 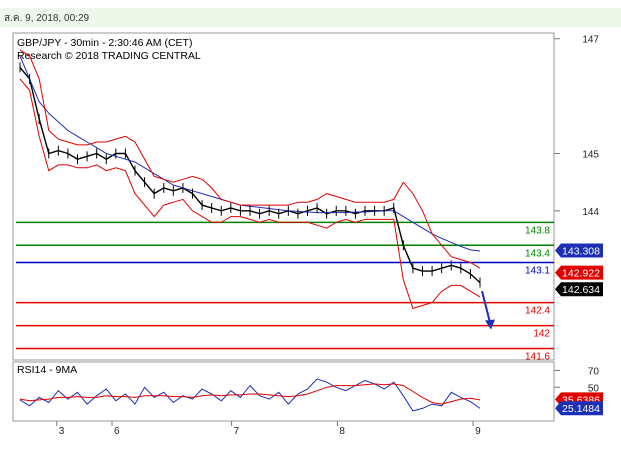 What do you see at coordinates (310, 17) in the screenshot?
I see `datetime-bar: ส.ค. 9, 2018, 00:29` at bounding box center [310, 17].